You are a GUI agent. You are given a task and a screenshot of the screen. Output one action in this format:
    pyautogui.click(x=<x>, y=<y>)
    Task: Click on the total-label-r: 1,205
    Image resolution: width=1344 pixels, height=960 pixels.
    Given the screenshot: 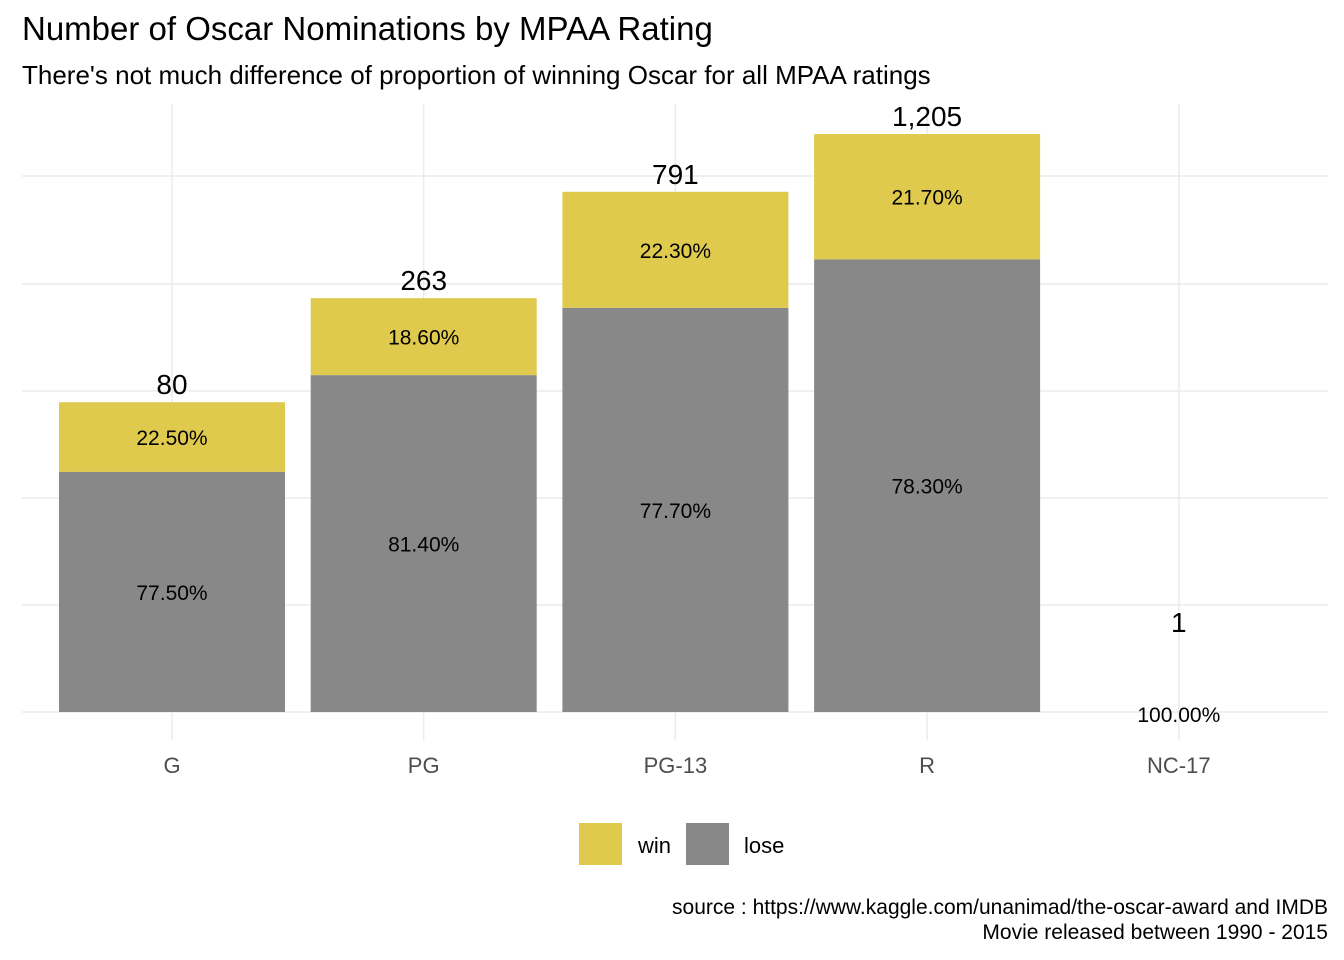 What is the action you would take?
    pyautogui.click(x=927, y=116)
    